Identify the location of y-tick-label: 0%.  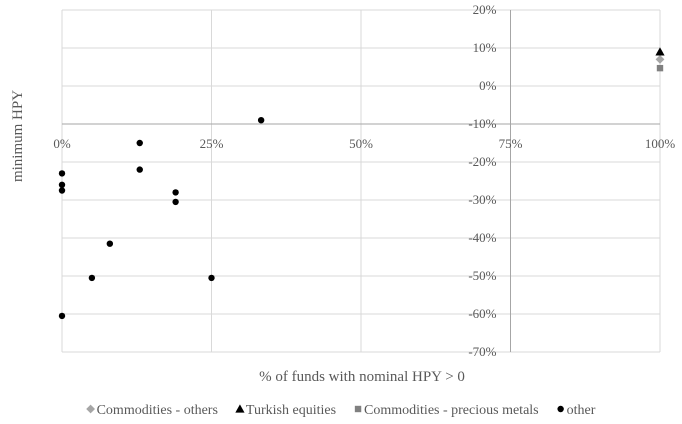
(488, 85).